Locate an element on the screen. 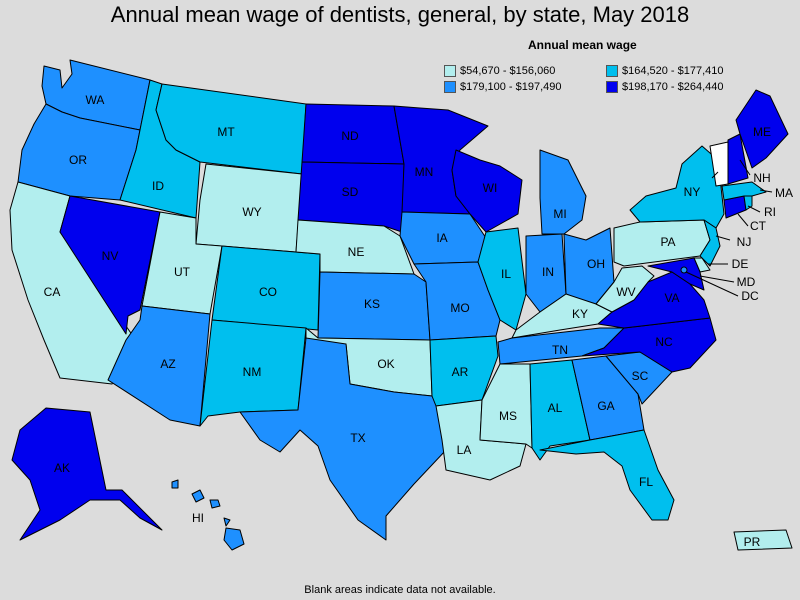  state-label-nv: NV is located at coordinates (110, 256).